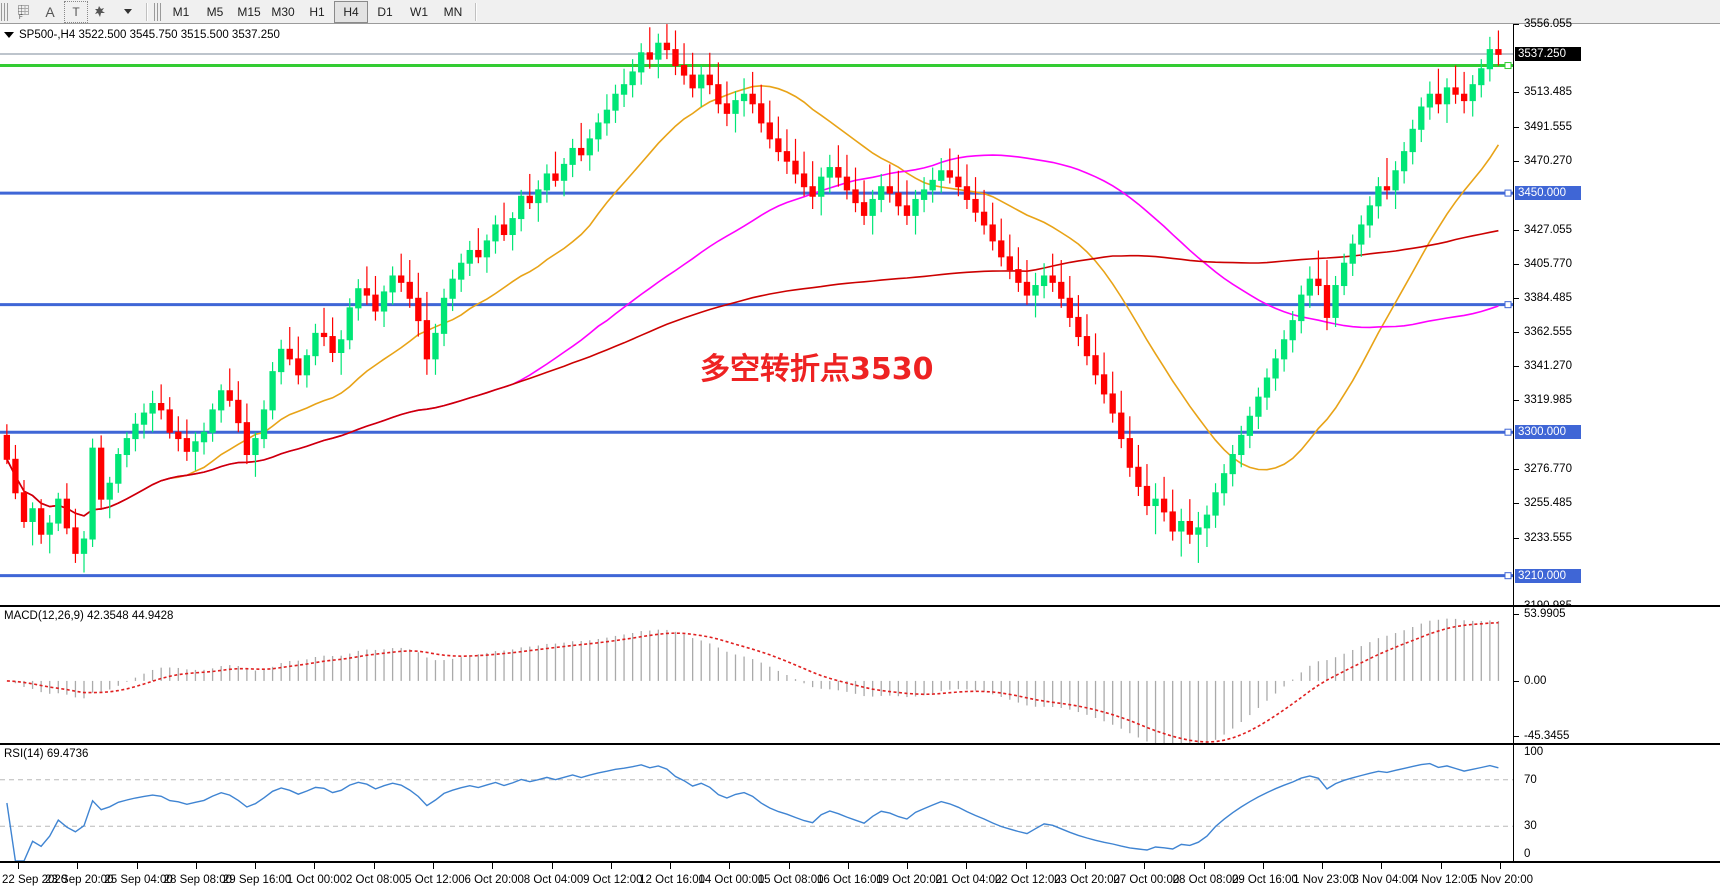  I want to click on macd-label: MACD(12,26,9) 42.3548 44.9428, so click(89, 616).